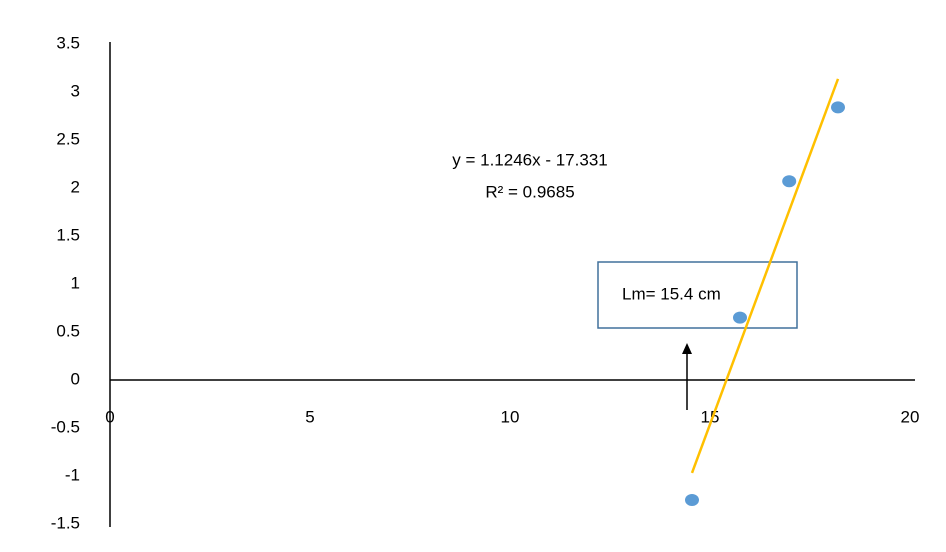 The width and height of the screenshot is (946, 552). I want to click on annotation-box, so click(697, 295).